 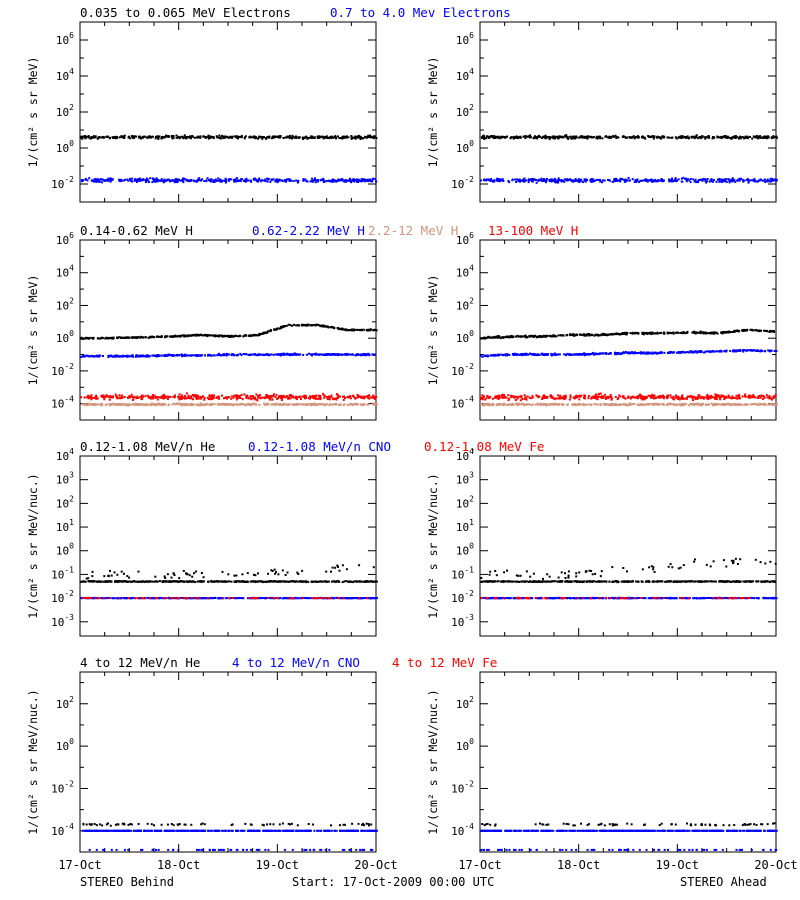 I want to click on y-tick-exponent: -4, so click(x=469, y=399).